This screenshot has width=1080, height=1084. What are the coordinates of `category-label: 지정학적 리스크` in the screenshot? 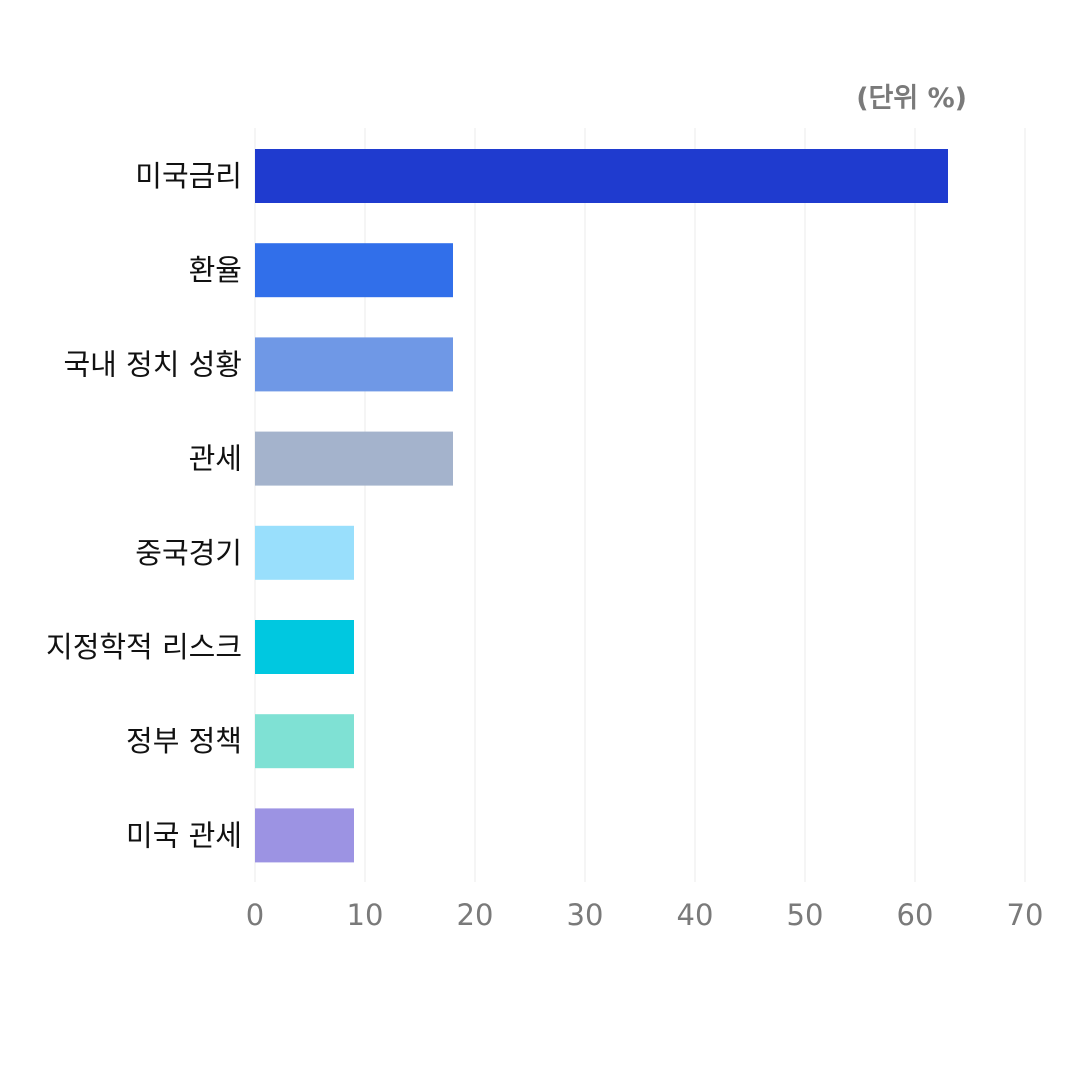 It's located at (144, 647).